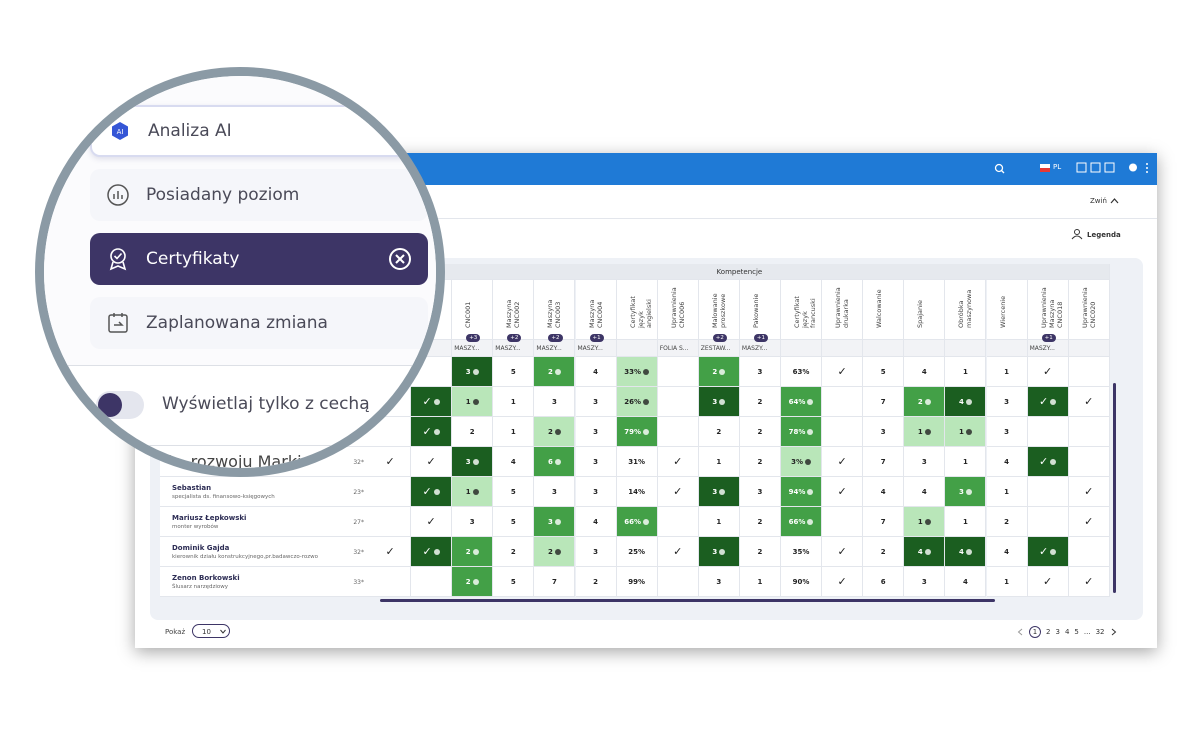 The height and width of the screenshot is (734, 1200). What do you see at coordinates (1114, 632) in the screenshot?
I see `next-page` at bounding box center [1114, 632].